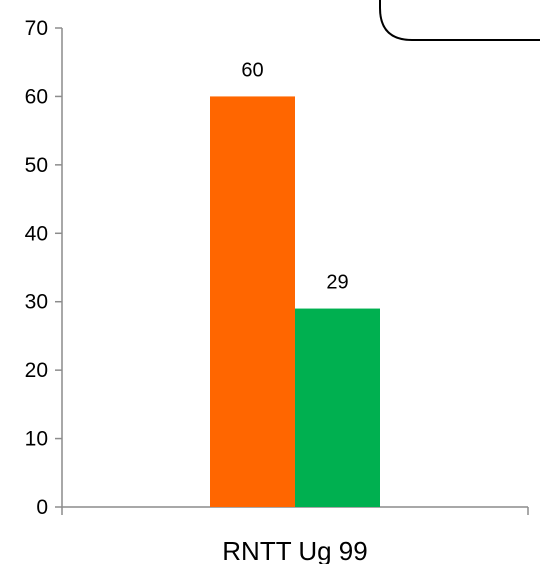 This screenshot has width=540, height=564. I want to click on callout-box-fragment, so click(459, 20).